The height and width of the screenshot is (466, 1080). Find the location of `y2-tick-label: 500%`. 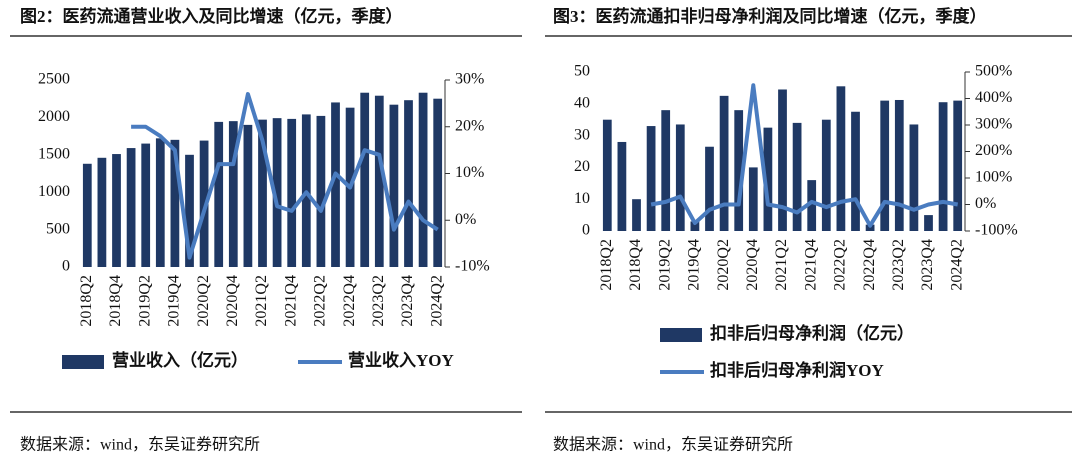

y2-tick-label: 500% is located at coordinates (993, 71).